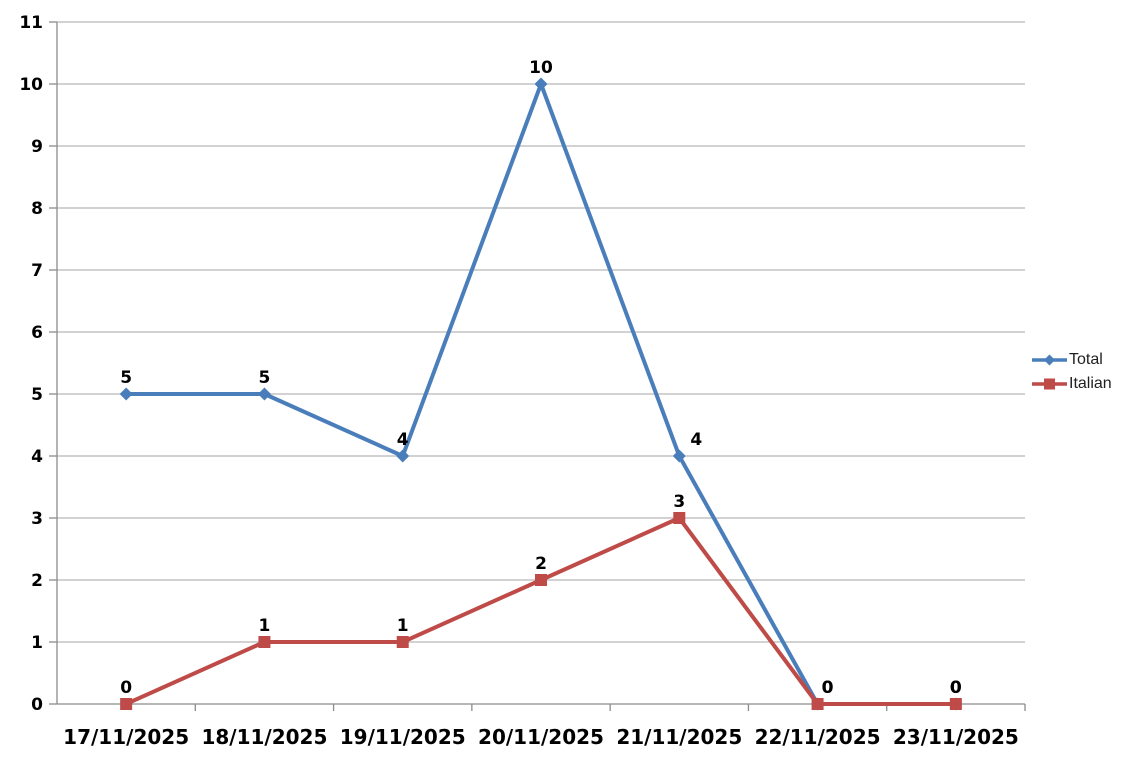 This screenshot has width=1136, height=764. What do you see at coordinates (696, 440) in the screenshot?
I see `data-label-total-4: 4` at bounding box center [696, 440].